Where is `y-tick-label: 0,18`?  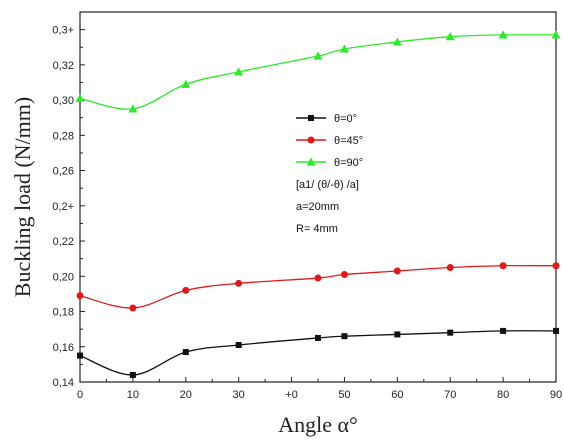 y-tick-label: 0,18 is located at coordinates (63, 313).